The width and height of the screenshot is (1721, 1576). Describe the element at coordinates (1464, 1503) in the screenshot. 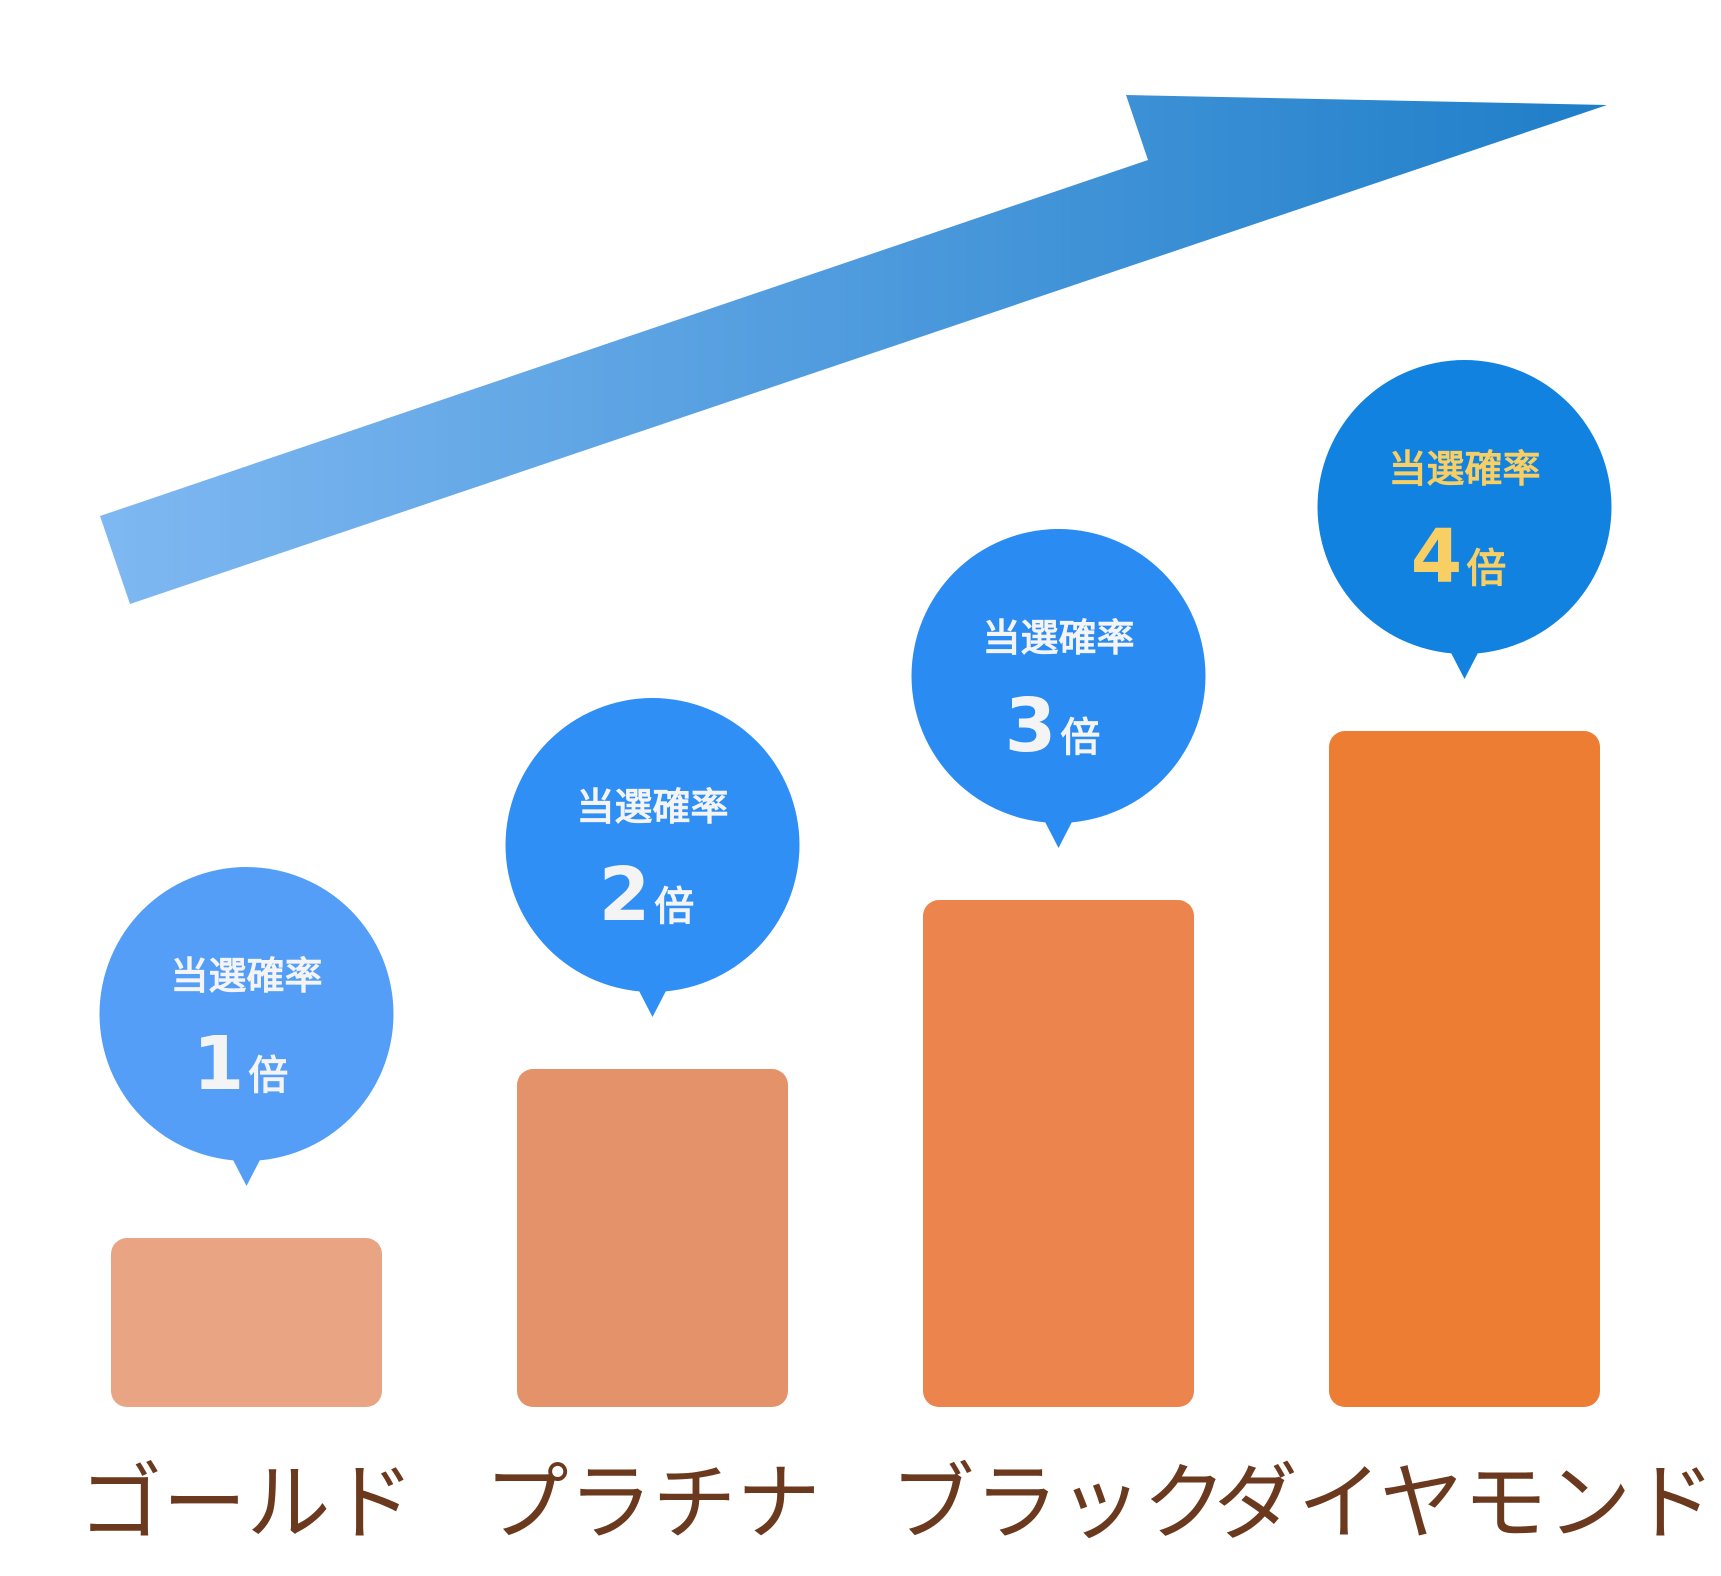

I see `category-label-4: ダイヤモンド` at that location.